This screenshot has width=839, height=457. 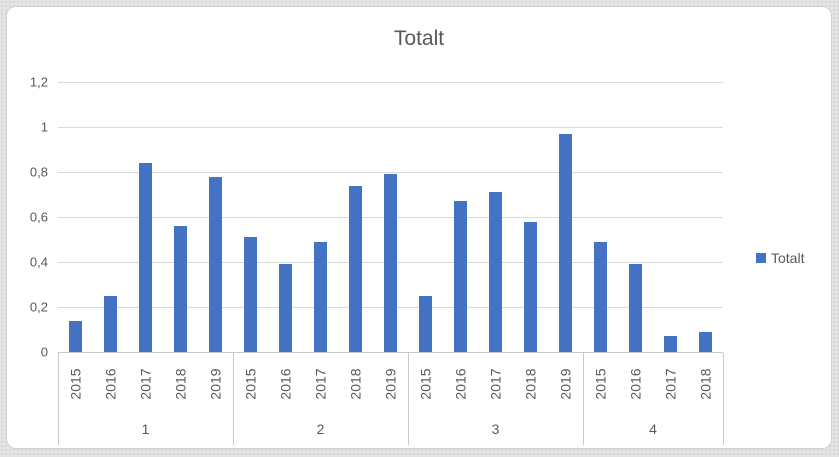 What do you see at coordinates (419, 38) in the screenshot?
I see `chart-title: Totalt` at bounding box center [419, 38].